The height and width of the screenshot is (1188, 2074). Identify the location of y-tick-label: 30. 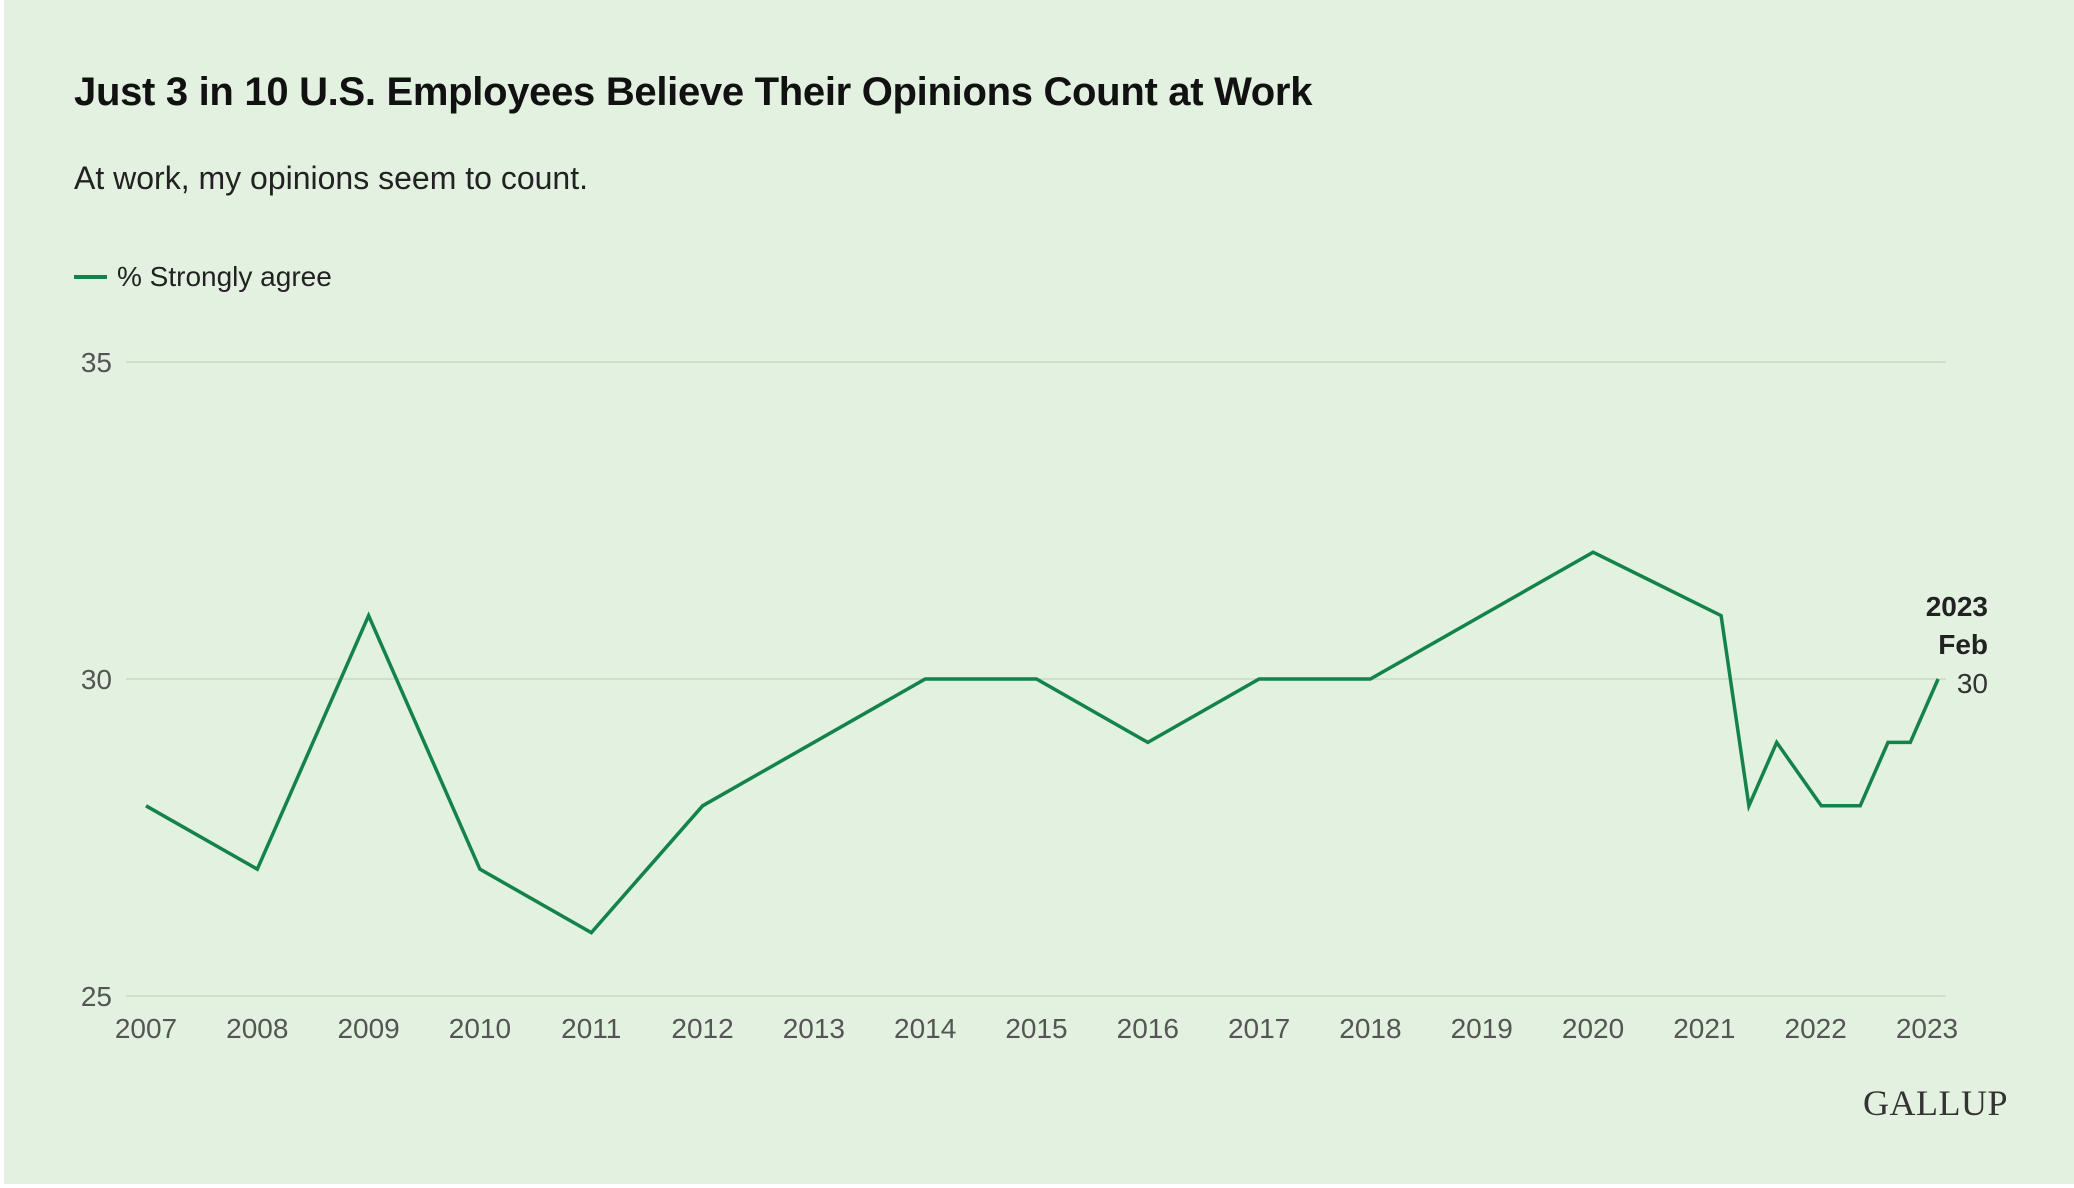
(96, 679).